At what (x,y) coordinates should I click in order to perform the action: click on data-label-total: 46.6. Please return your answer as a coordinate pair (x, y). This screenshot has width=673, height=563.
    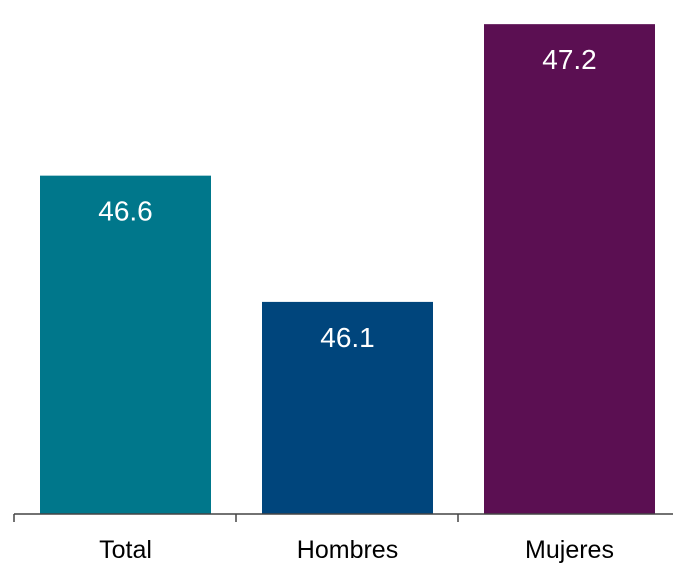
    Looking at the image, I should click on (125, 211).